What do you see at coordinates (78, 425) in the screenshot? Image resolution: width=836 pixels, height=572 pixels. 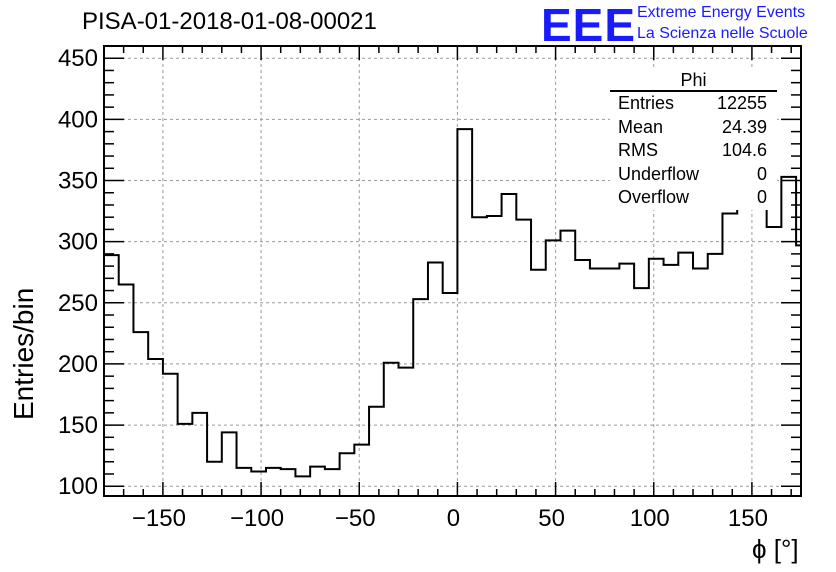 I see `y-tick-label: 150` at bounding box center [78, 425].